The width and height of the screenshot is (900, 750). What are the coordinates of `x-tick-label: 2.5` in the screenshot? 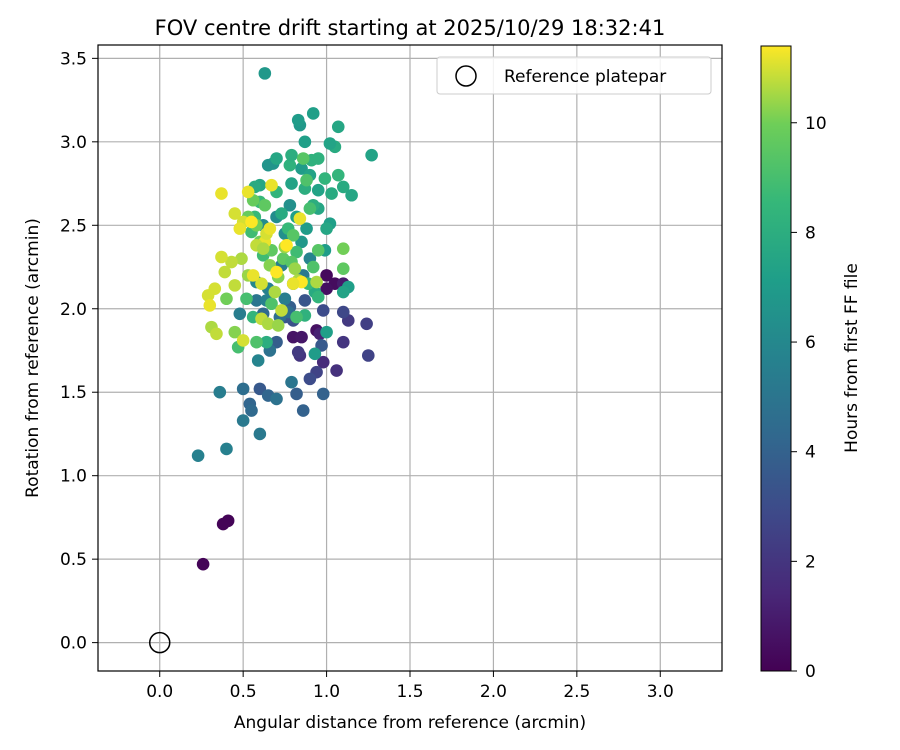 It's located at (576, 692).